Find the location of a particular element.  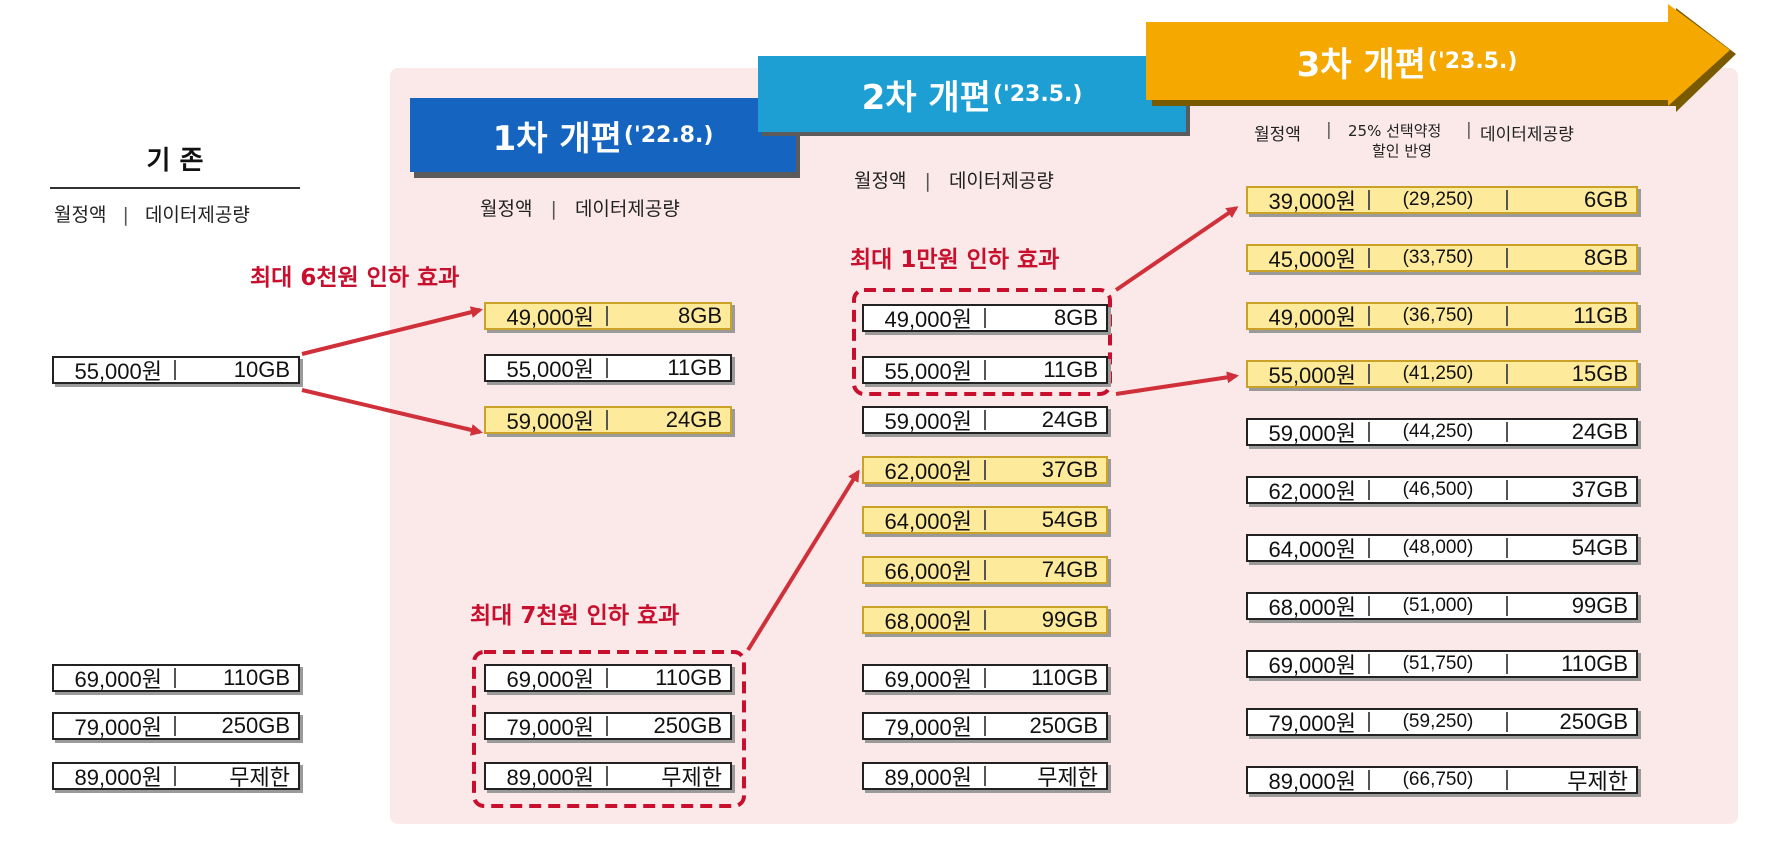

stage2-plan-box: 49,000원 8GB is located at coordinates (985, 318).